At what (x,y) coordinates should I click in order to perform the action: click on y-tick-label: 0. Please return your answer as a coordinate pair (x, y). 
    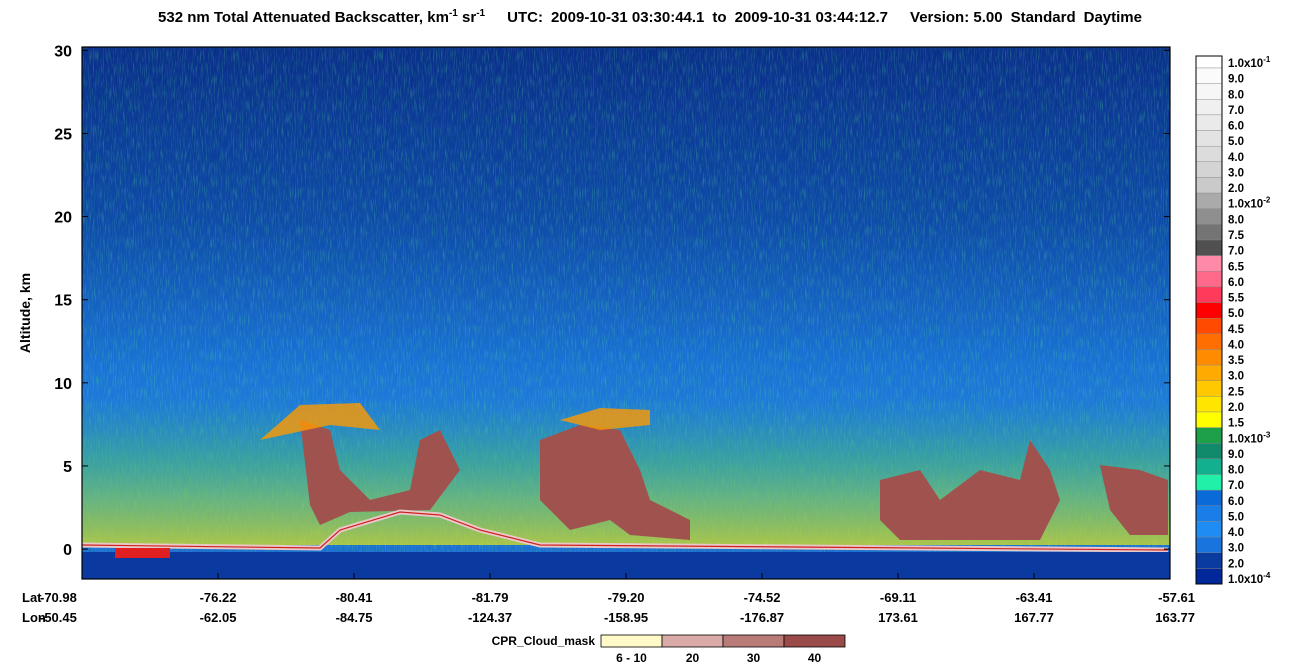
    Looking at the image, I should click on (67, 550).